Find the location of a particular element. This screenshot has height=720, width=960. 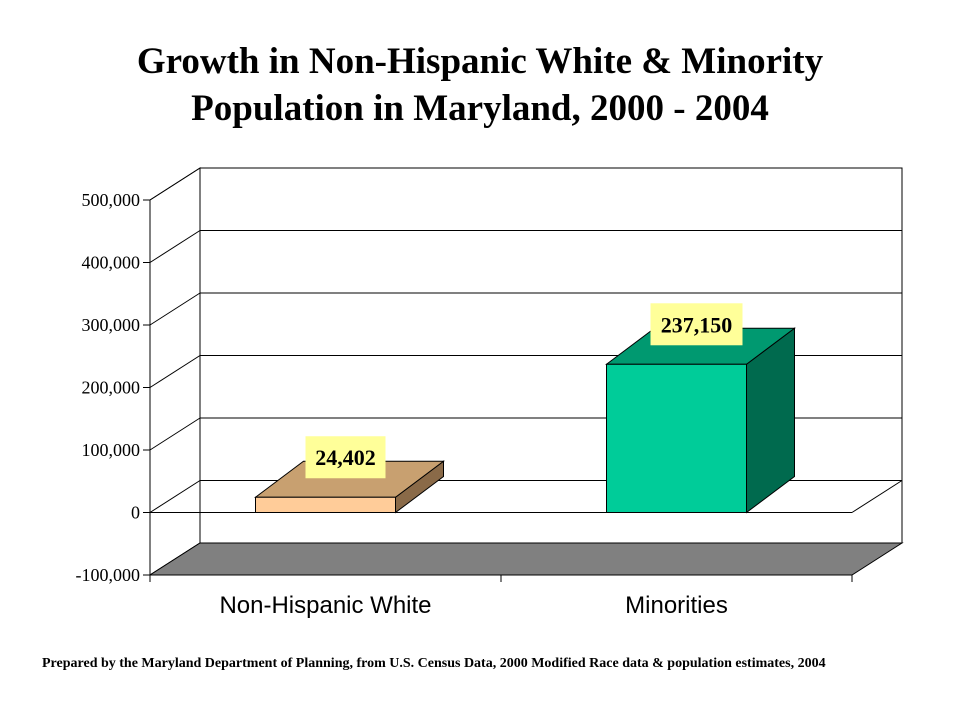

bars is located at coordinates (525, 420).